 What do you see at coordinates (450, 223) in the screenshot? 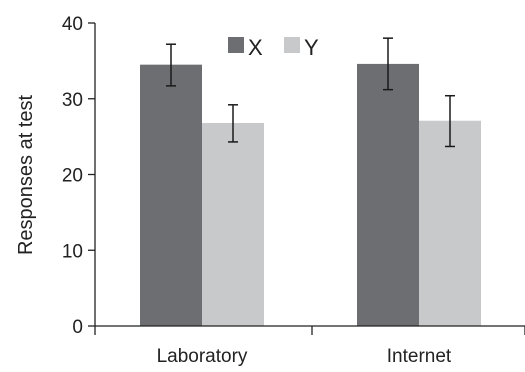
I see `bar-y-internet` at bounding box center [450, 223].